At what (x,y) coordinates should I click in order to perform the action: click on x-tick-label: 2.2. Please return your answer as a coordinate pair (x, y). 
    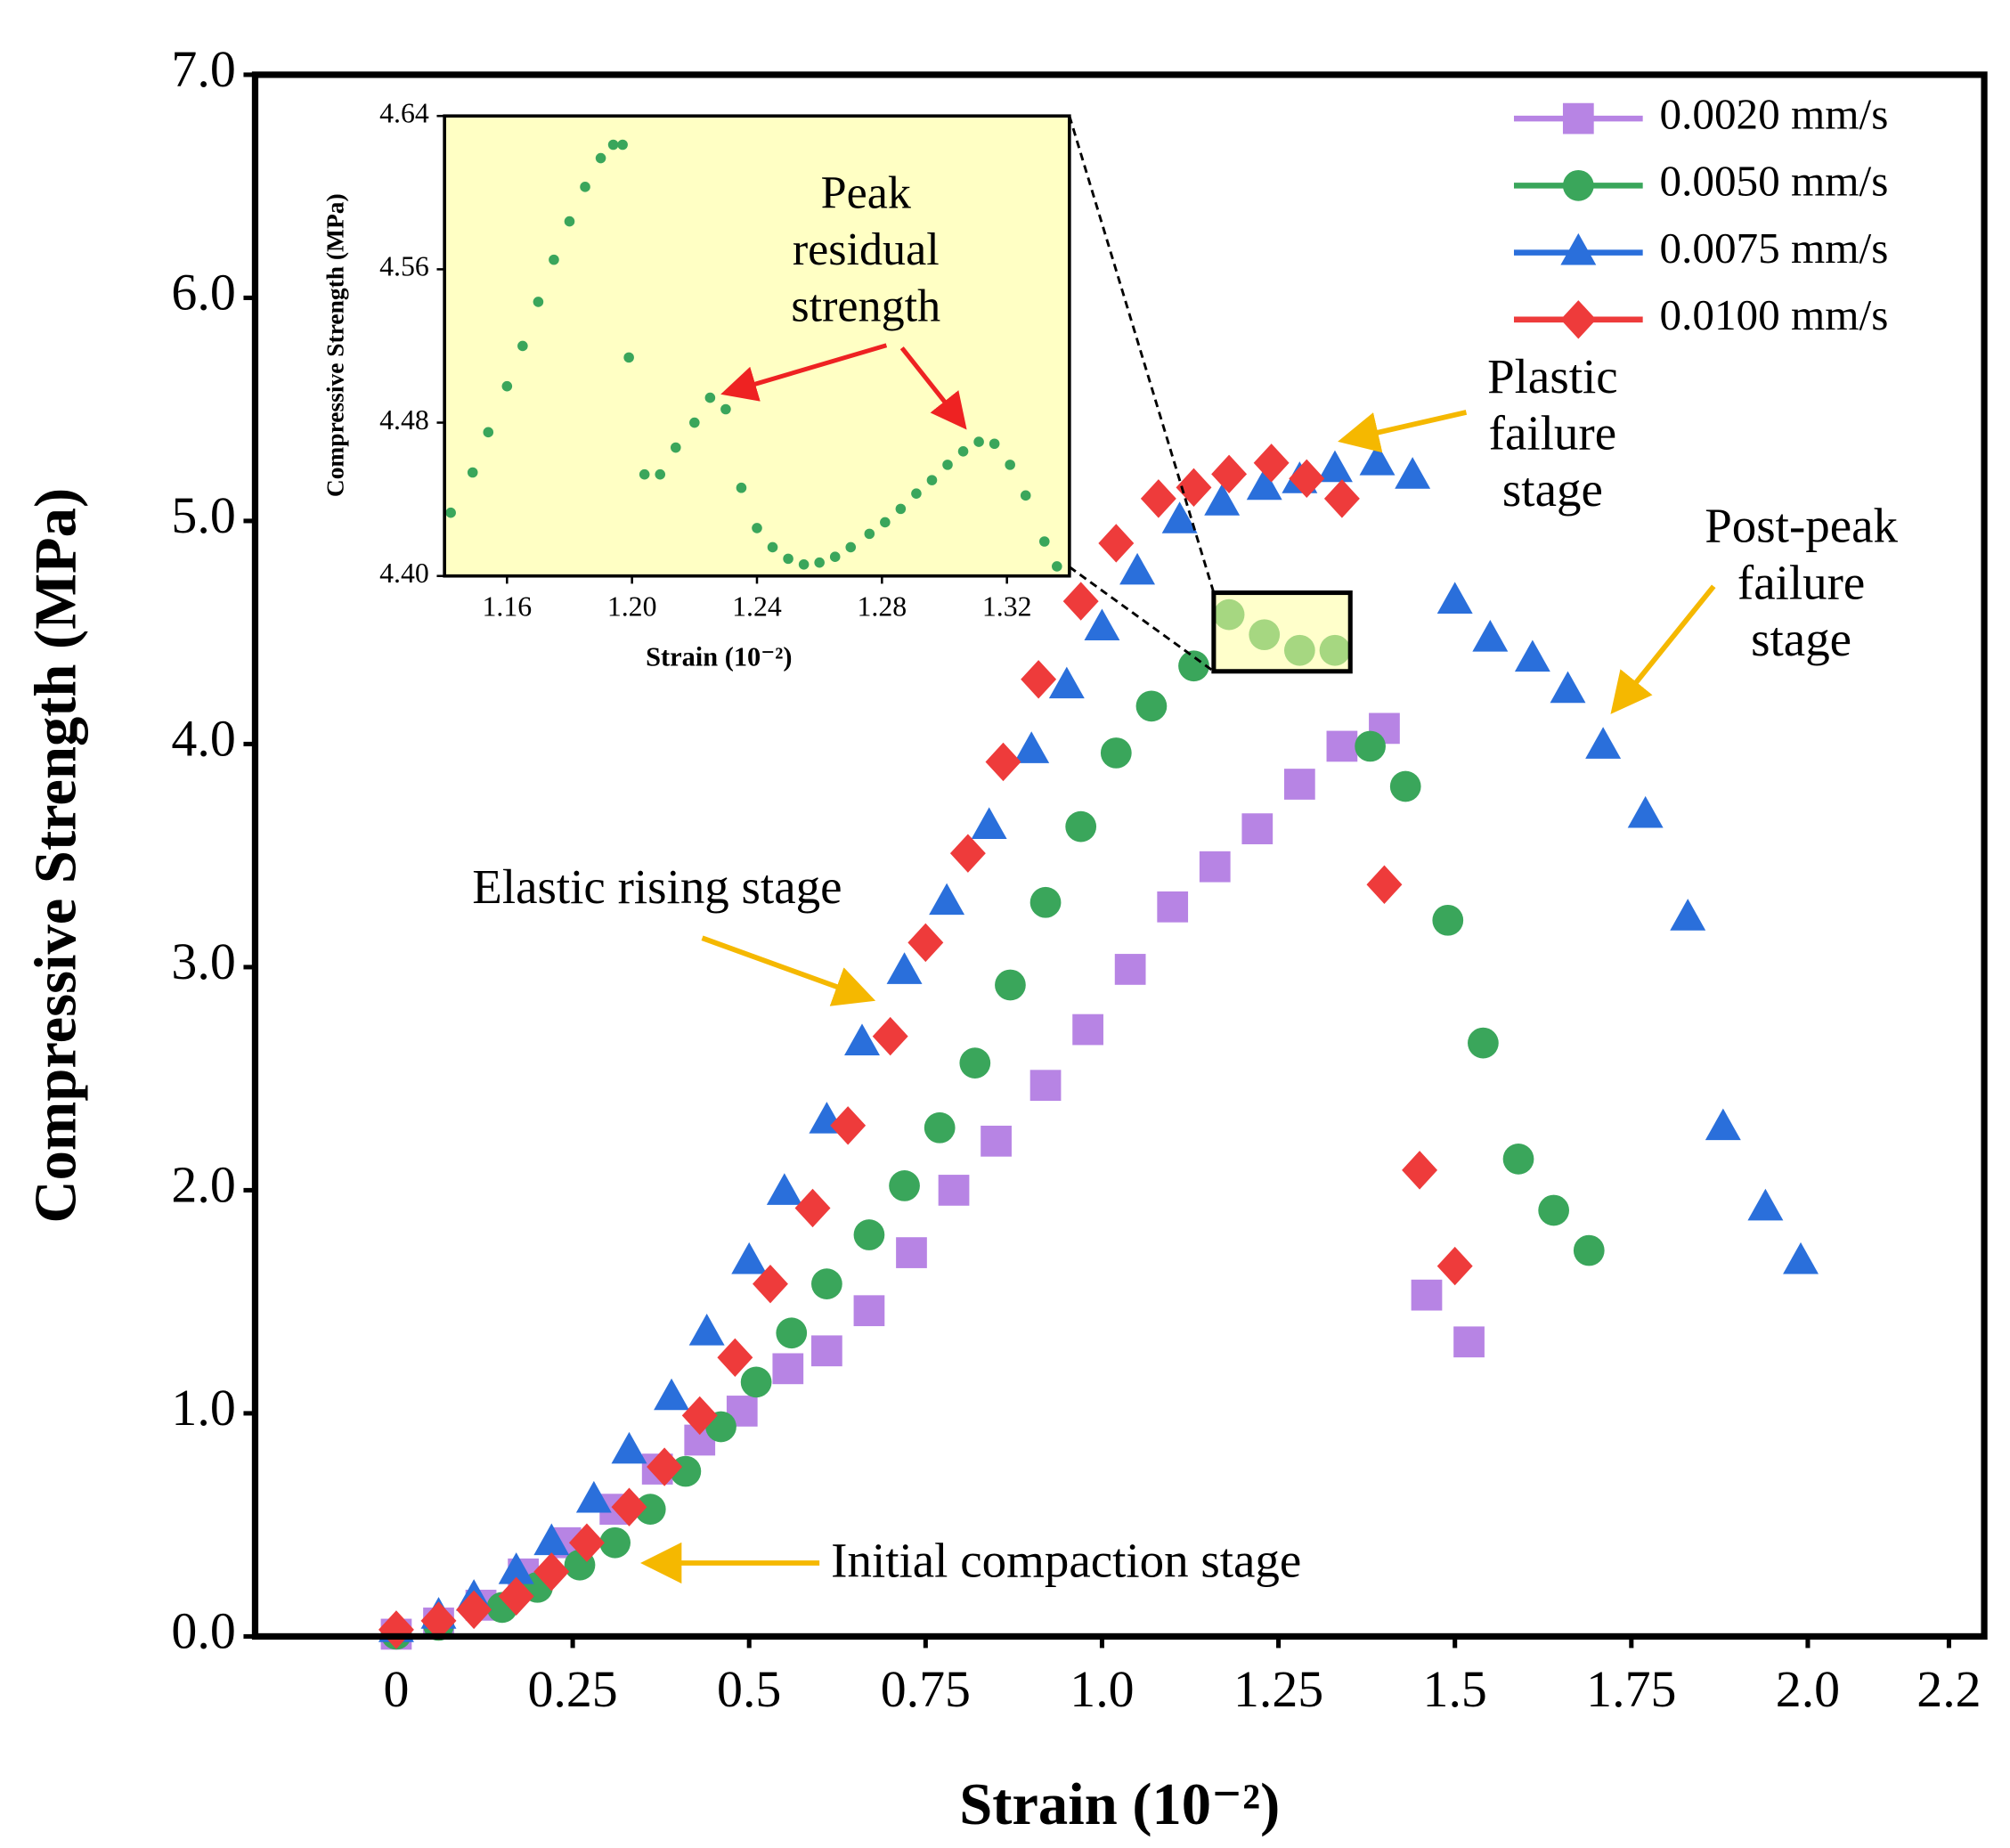
    Looking at the image, I should click on (1948, 1689).